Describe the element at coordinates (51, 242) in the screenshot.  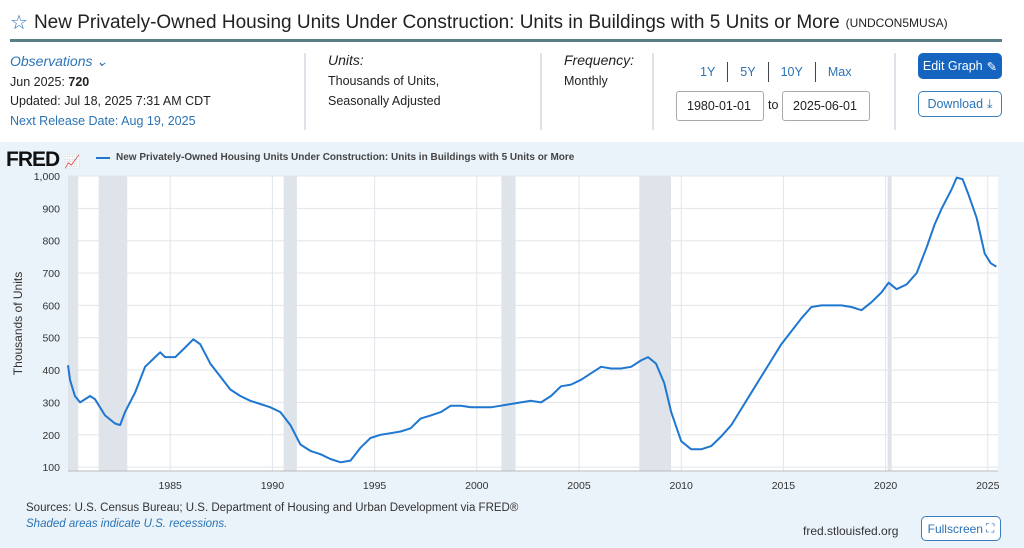
I see `y-tick-label: 800` at that location.